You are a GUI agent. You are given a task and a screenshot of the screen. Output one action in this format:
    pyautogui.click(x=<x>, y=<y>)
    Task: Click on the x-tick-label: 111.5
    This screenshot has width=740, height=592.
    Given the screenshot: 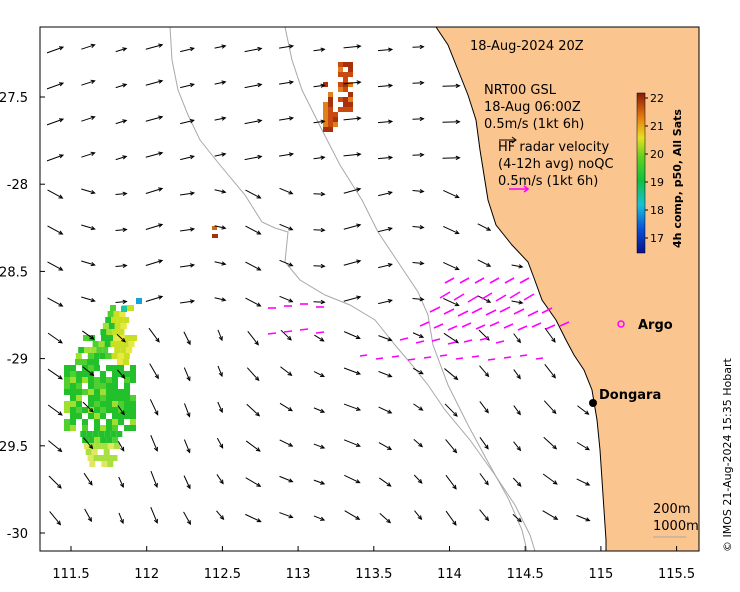 What is the action you would take?
    pyautogui.click(x=70, y=574)
    